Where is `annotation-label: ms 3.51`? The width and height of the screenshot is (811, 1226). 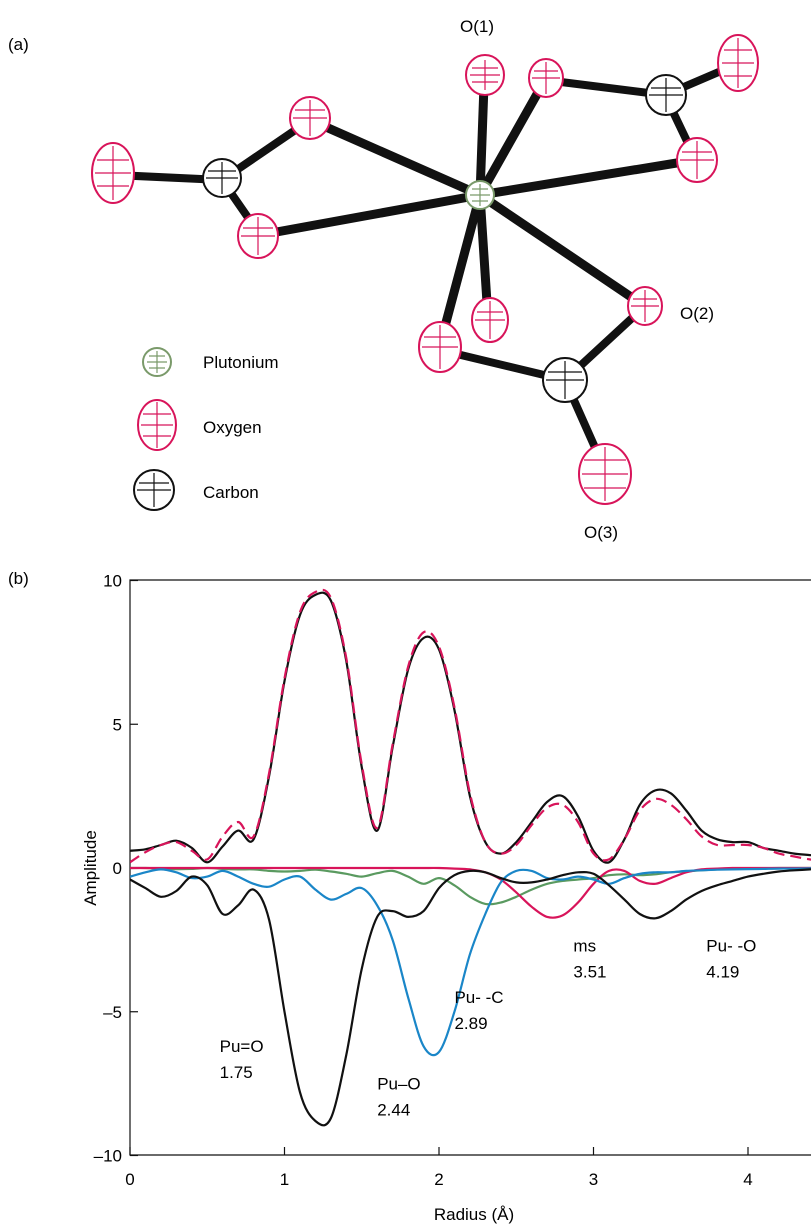 annotation-label: ms 3.51 is located at coordinates (589, 958).